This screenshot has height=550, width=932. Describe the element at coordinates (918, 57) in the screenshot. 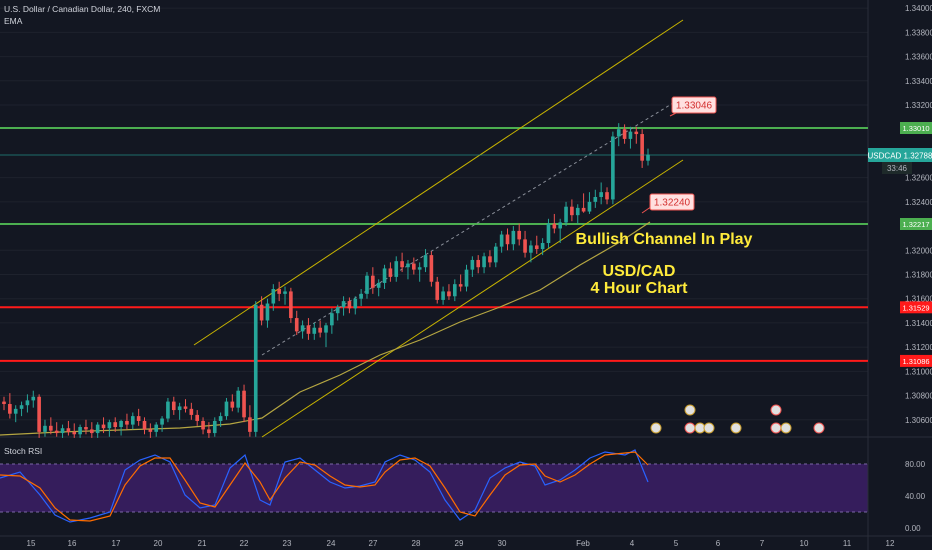

I see `price-tick-label: 1.33600` at that location.